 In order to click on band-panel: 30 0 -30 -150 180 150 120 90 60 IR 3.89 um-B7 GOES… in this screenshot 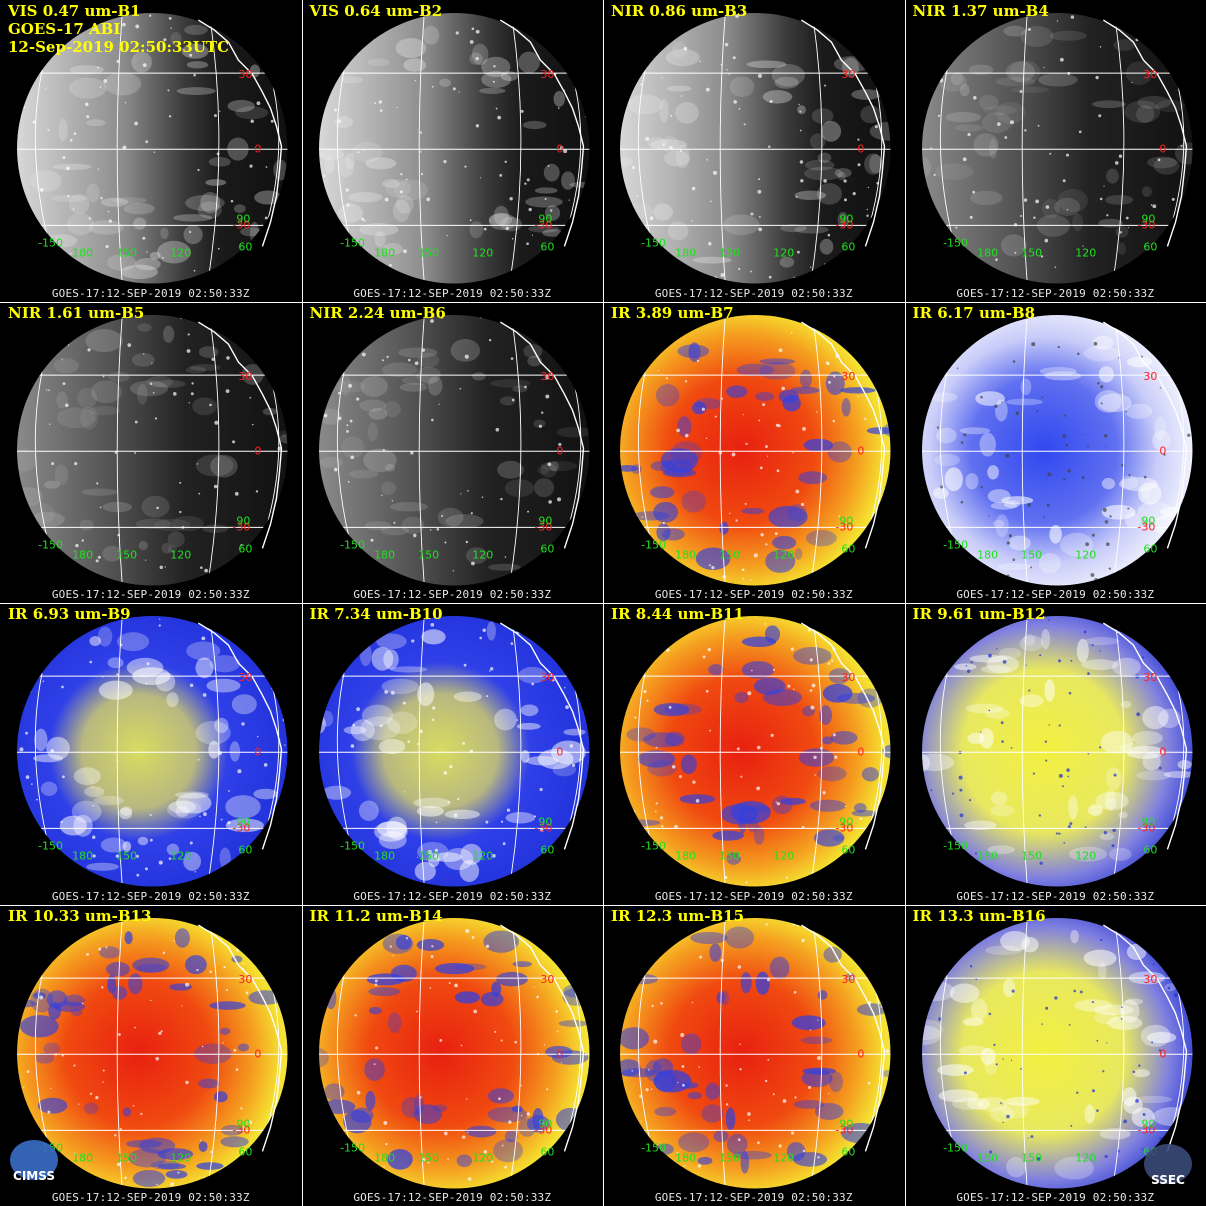, I will do `click(754, 452)`.